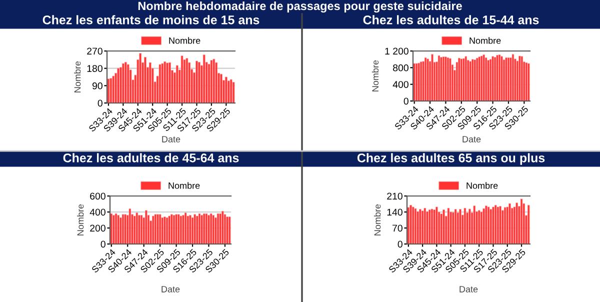 This screenshot has width=600, height=302. I want to click on chart-title: Chez les enfants de moins de 15 ans, so click(151, 19).